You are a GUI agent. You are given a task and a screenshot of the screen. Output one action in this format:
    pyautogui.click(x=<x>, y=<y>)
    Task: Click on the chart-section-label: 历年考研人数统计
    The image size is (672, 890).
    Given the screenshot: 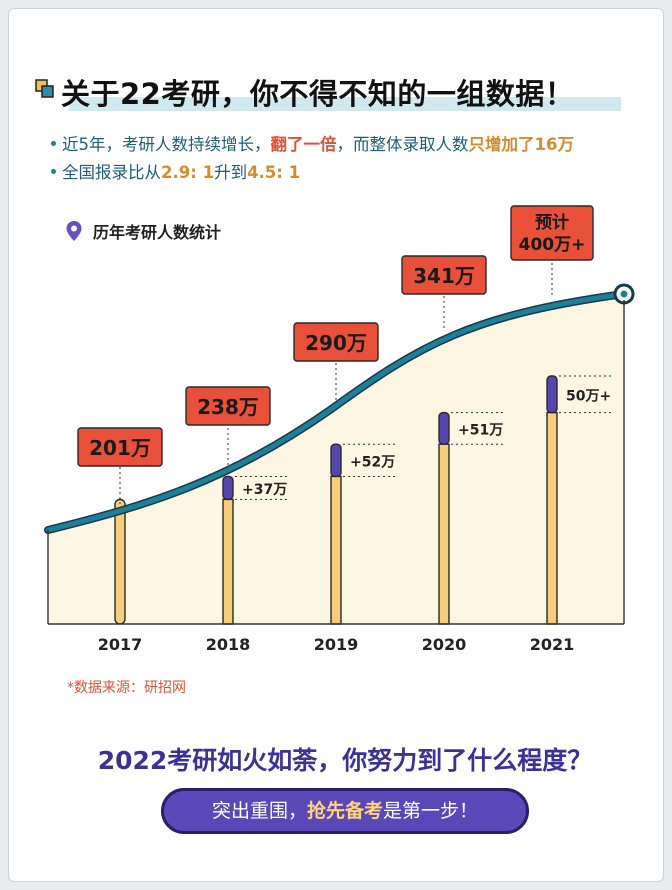 What is the action you would take?
    pyautogui.click(x=143, y=231)
    